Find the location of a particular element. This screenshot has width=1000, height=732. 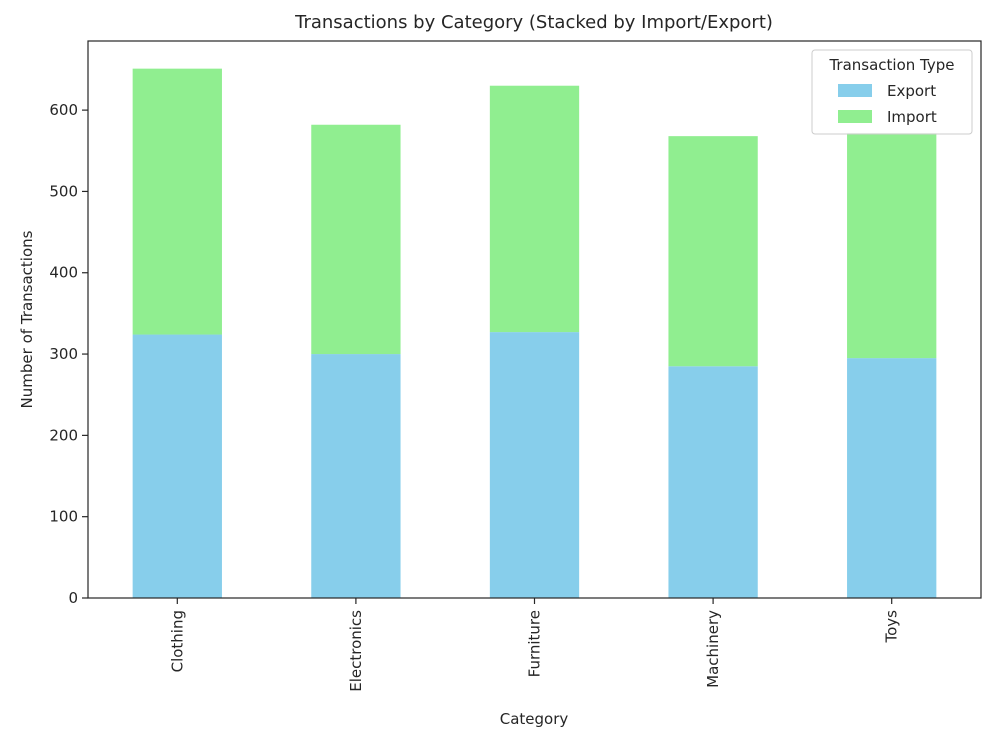

bar-toys-import is located at coordinates (892, 245).